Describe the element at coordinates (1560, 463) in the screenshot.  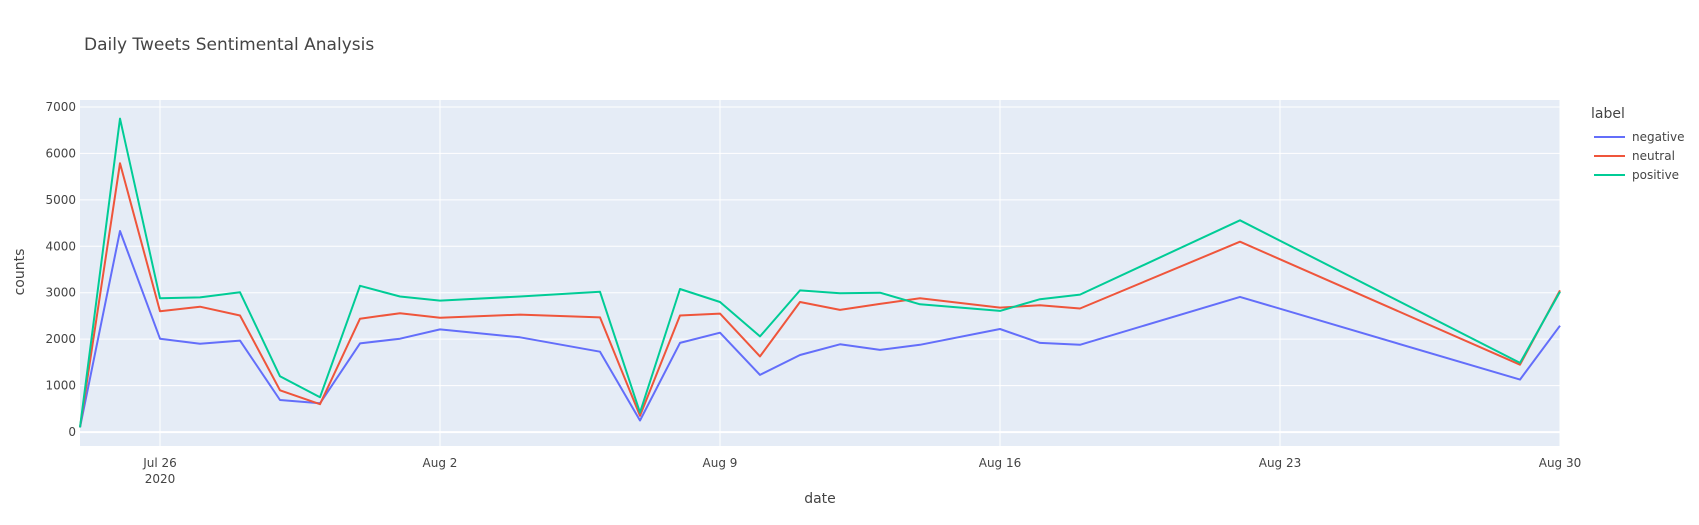
I see `x-tick-label: Aug 30` at that location.